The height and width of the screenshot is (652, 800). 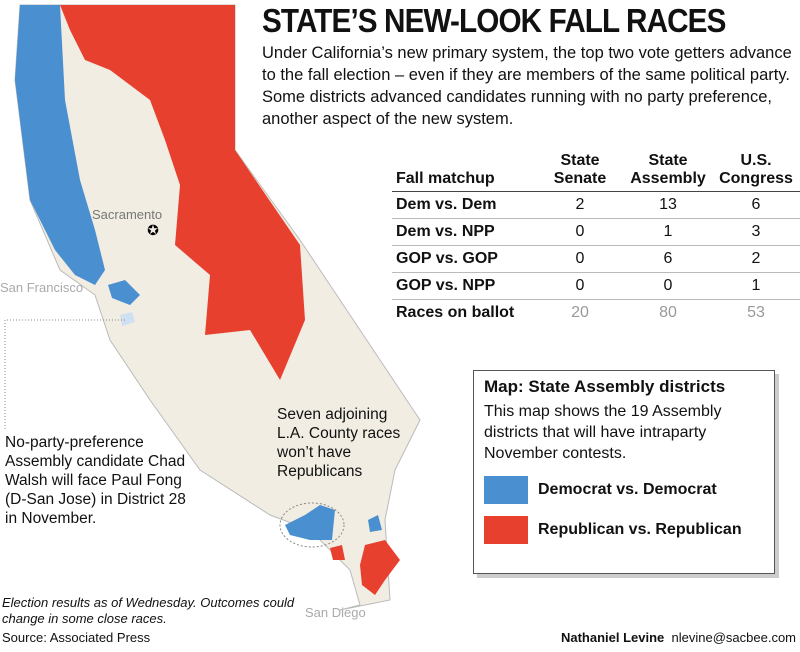 What do you see at coordinates (580, 312) in the screenshot?
I see `table-cell: 20` at bounding box center [580, 312].